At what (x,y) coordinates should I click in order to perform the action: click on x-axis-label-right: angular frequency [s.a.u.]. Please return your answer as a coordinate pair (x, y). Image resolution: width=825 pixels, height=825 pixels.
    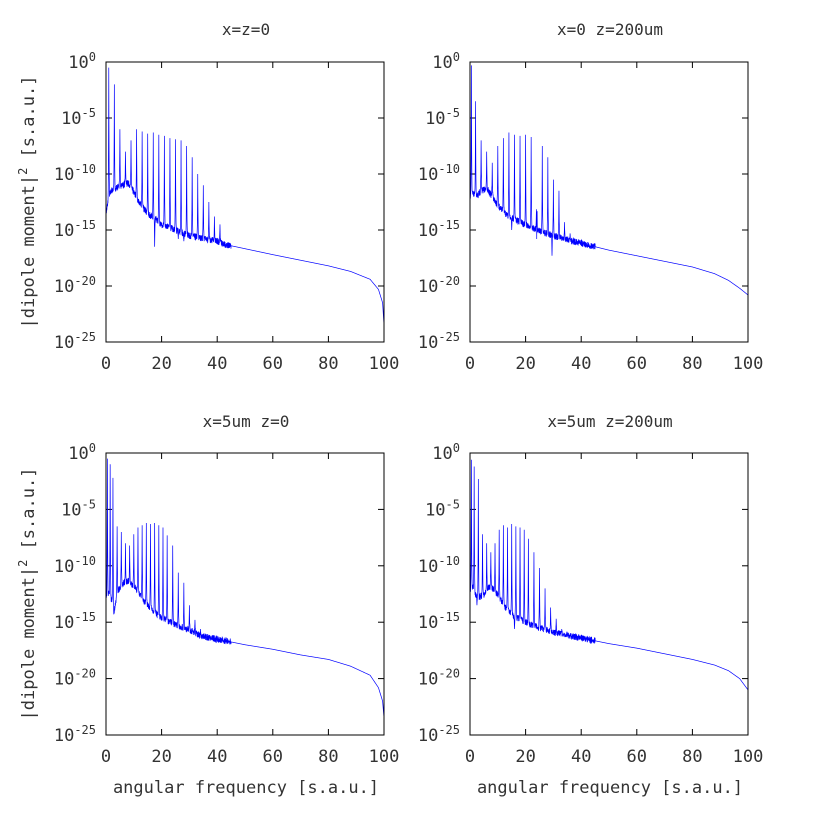
    Looking at the image, I should click on (610, 788).